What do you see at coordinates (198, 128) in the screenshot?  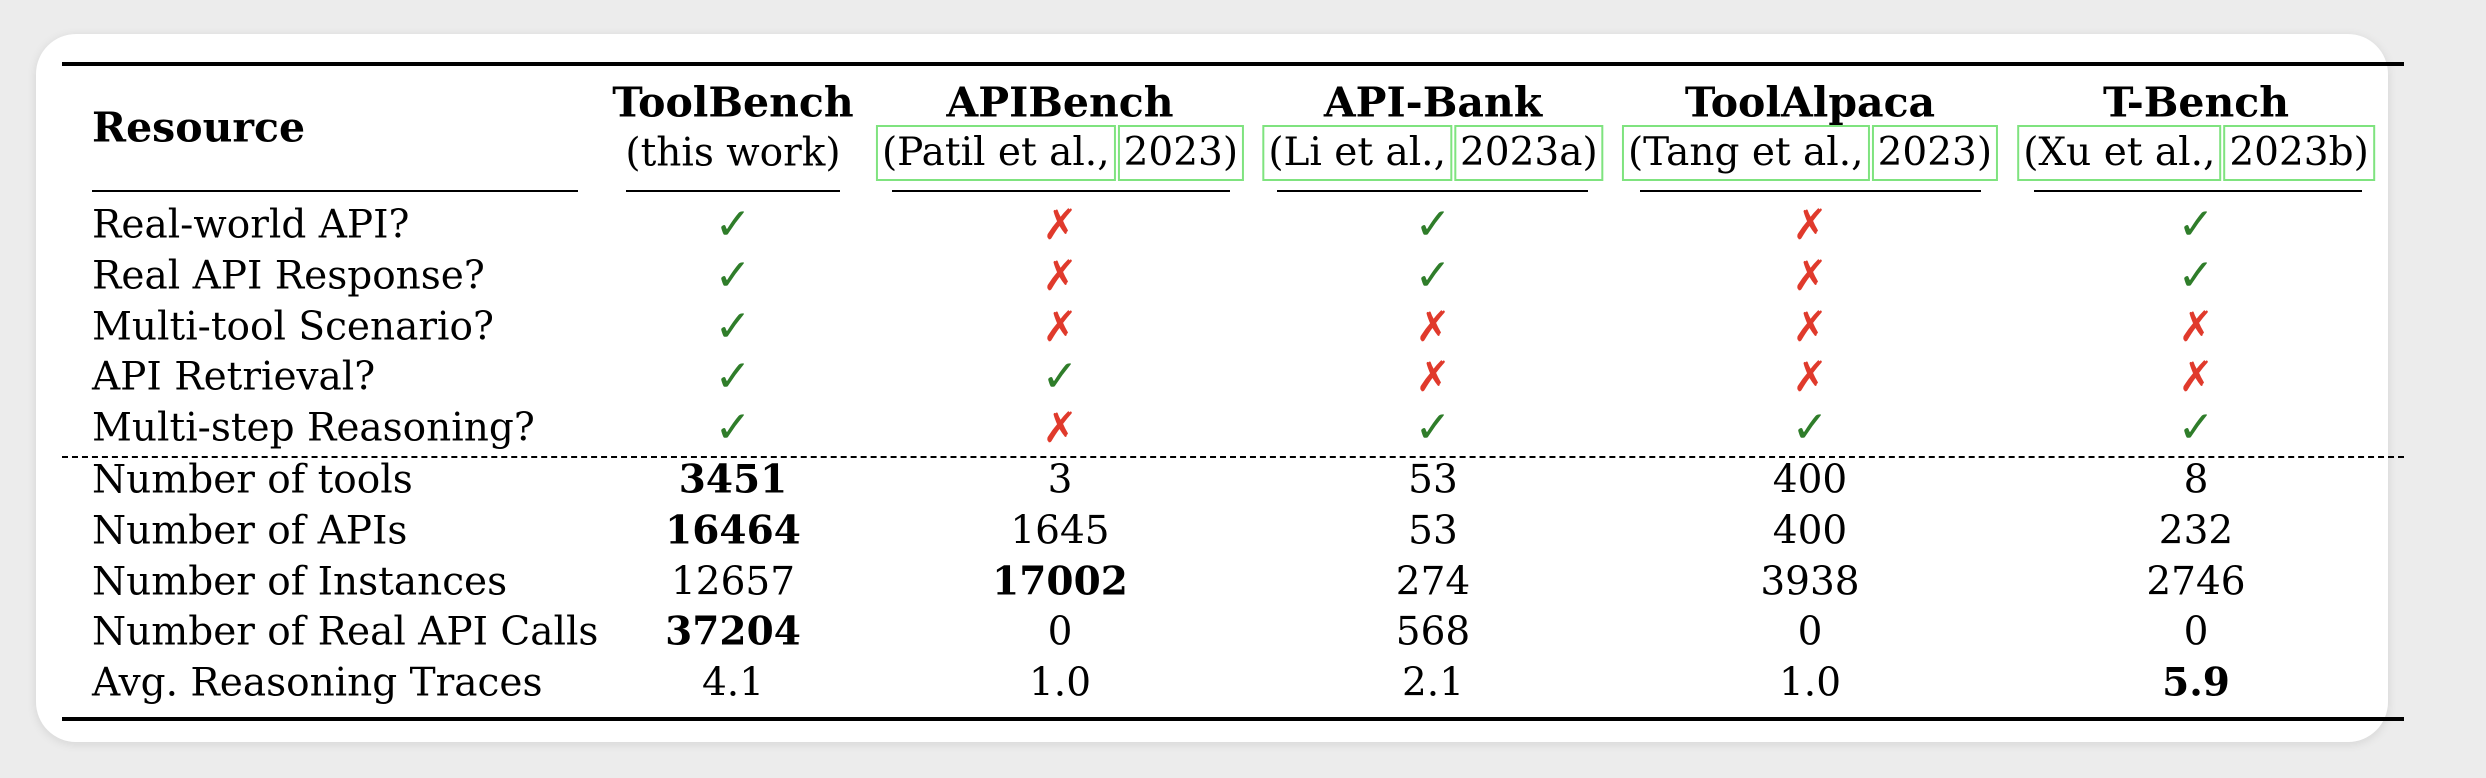 I see `resource-header: Resource` at bounding box center [198, 128].